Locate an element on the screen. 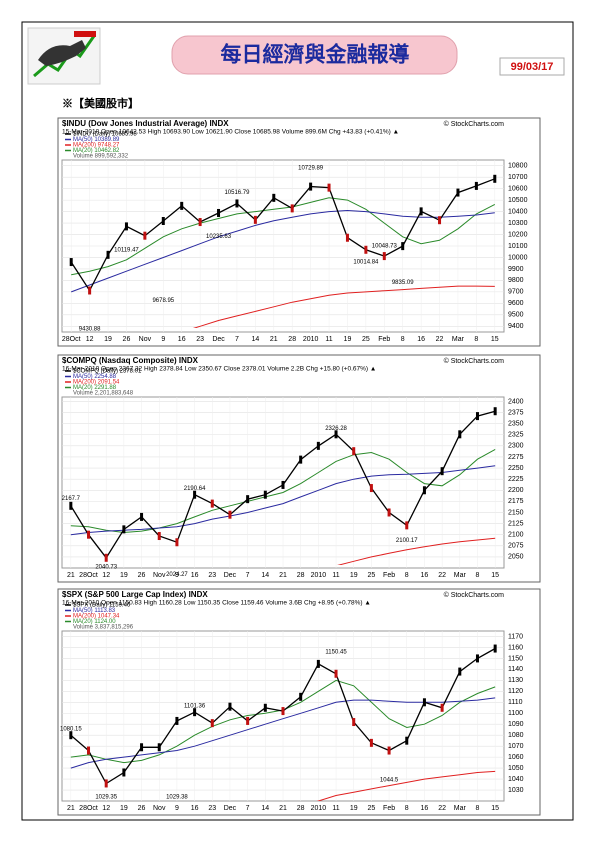  legend-entry: MA(50) 10389.89 is located at coordinates (96, 140).